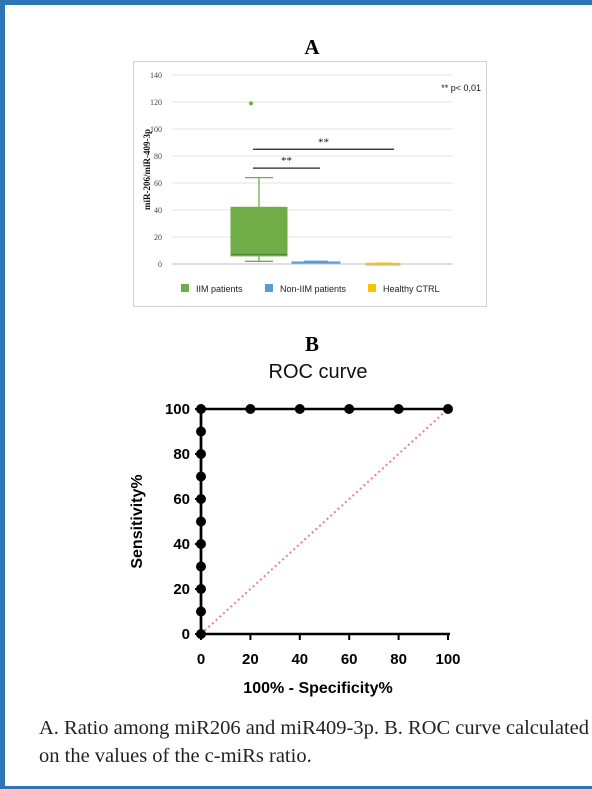 This screenshot has height=789, width=592. What do you see at coordinates (398, 659) in the screenshot?
I see `panel-b-x-tick-label: 80` at bounding box center [398, 659].